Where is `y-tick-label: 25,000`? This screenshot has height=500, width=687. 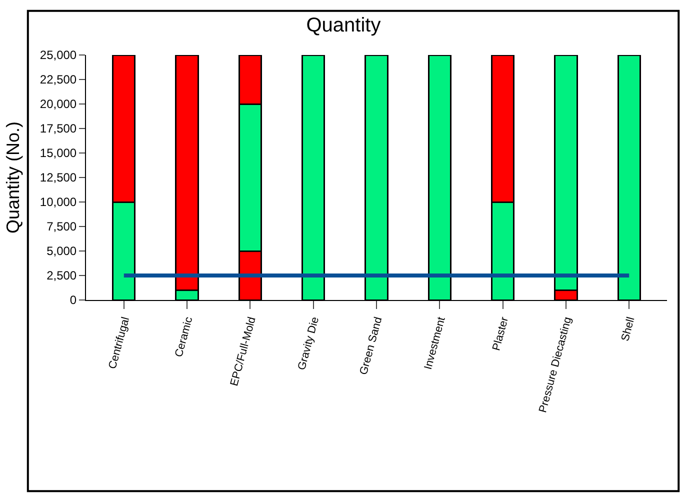
y-tick-label: 25,000 is located at coordinates (58, 55).